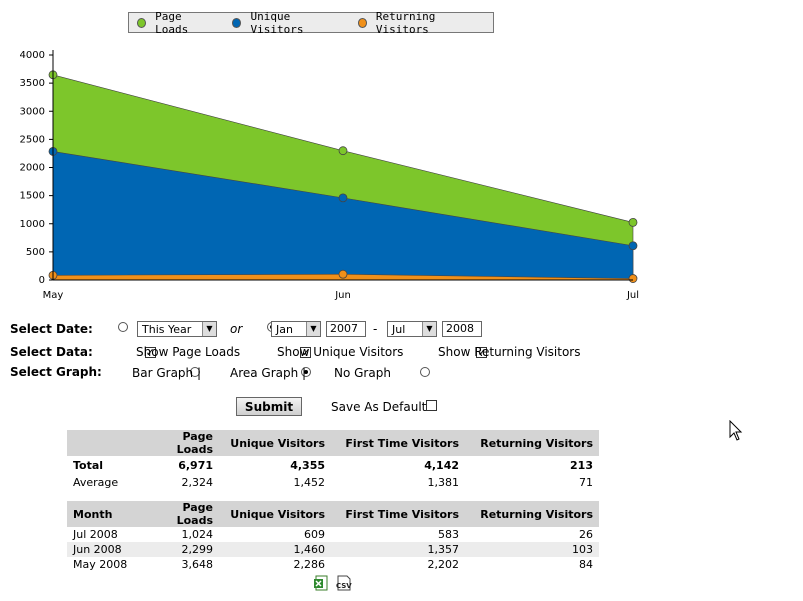 This screenshot has width=803, height=601. What do you see at coordinates (431, 405) in the screenshot?
I see `save-default-checkbox` at bounding box center [431, 405].